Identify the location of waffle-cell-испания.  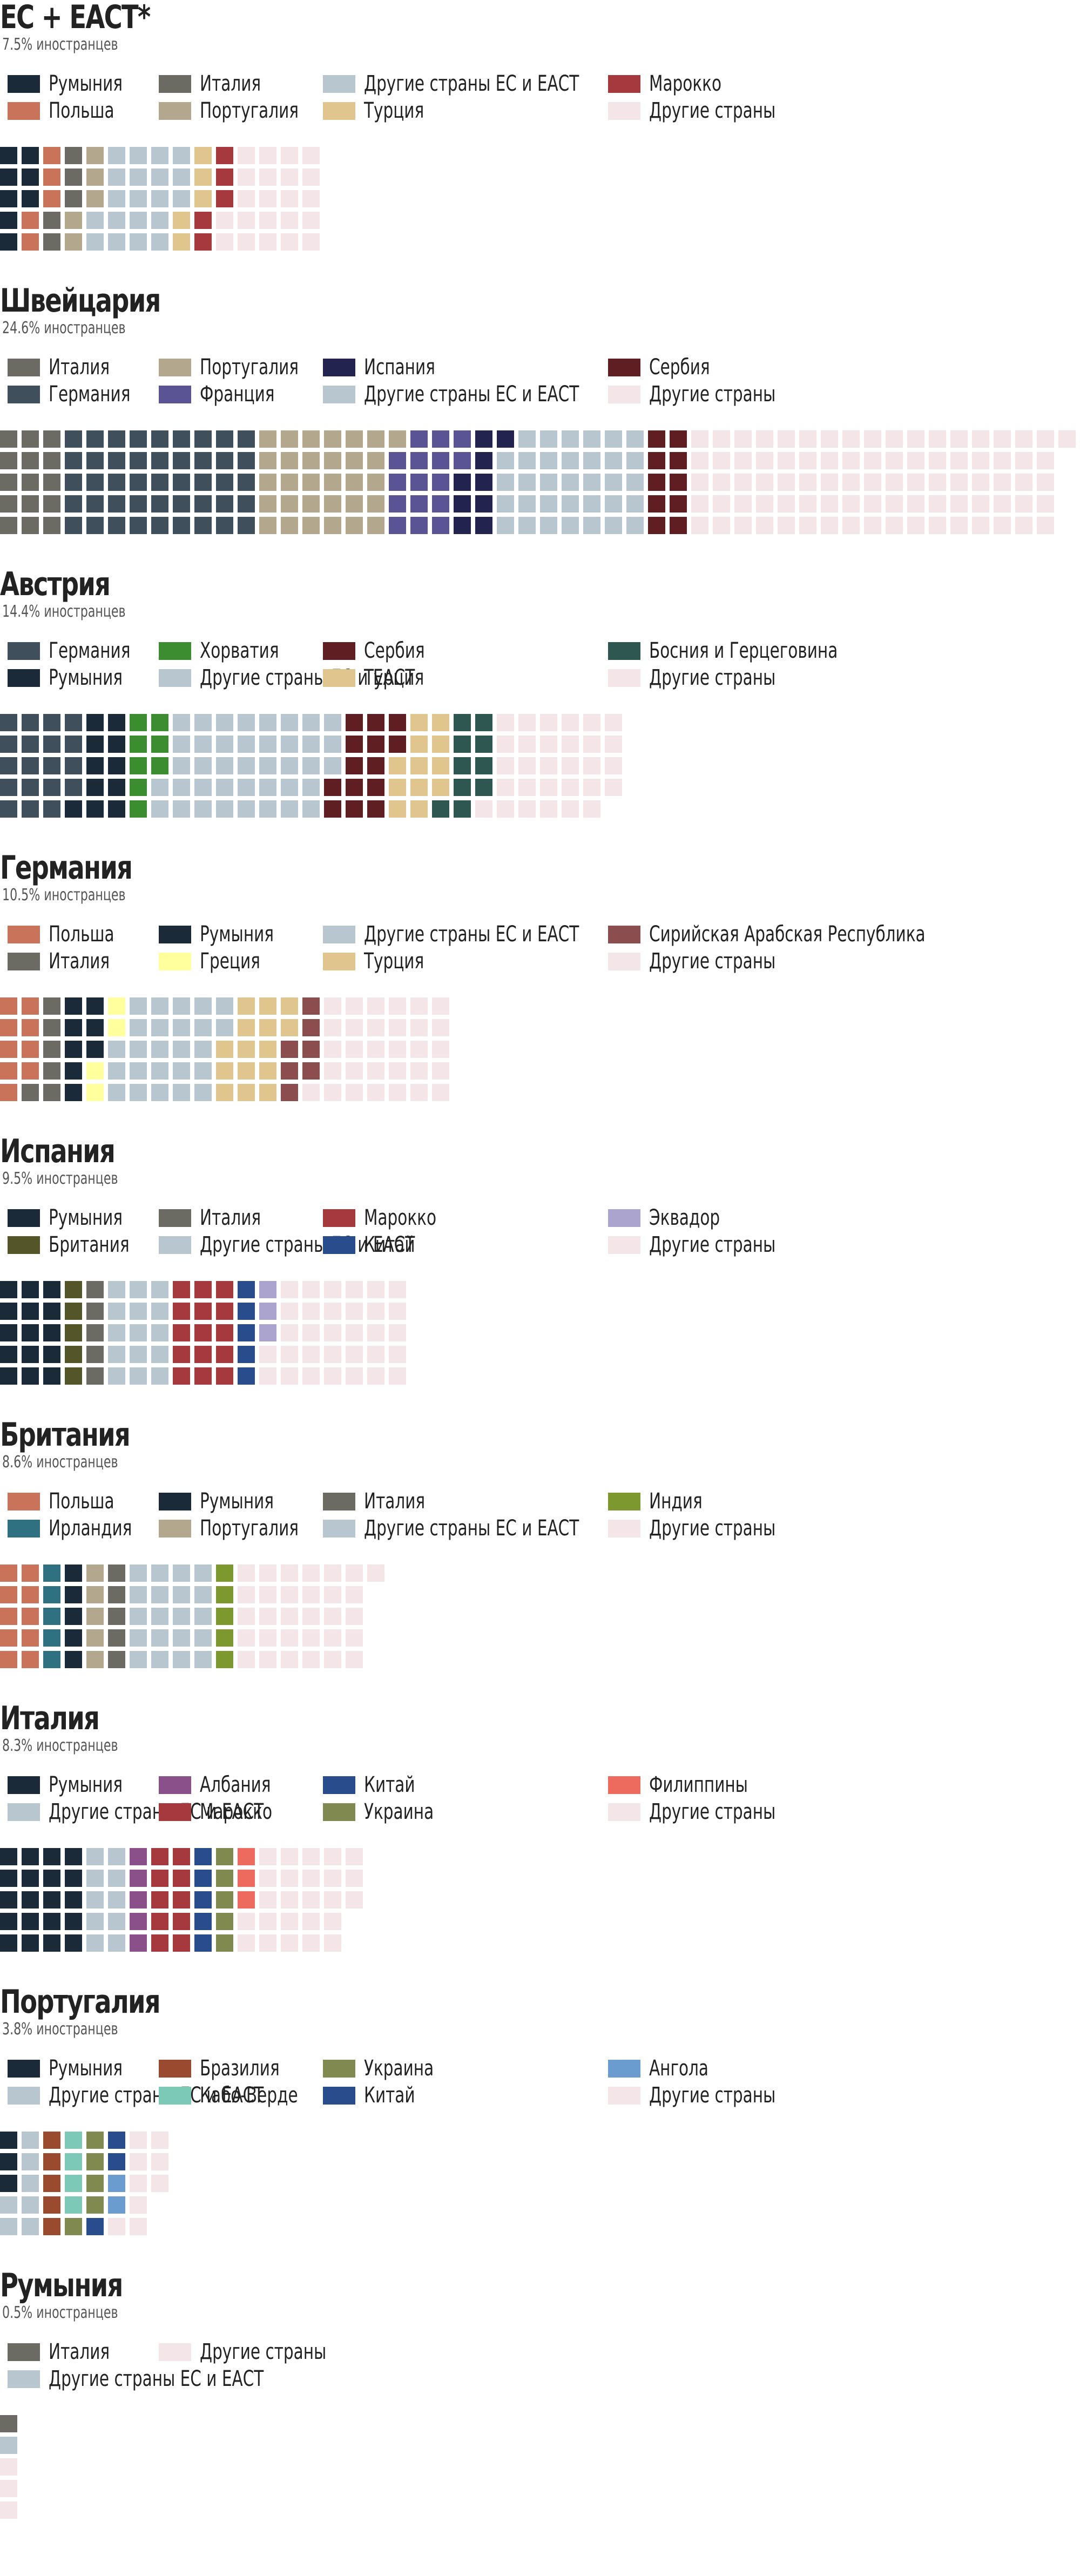
(505, 439).